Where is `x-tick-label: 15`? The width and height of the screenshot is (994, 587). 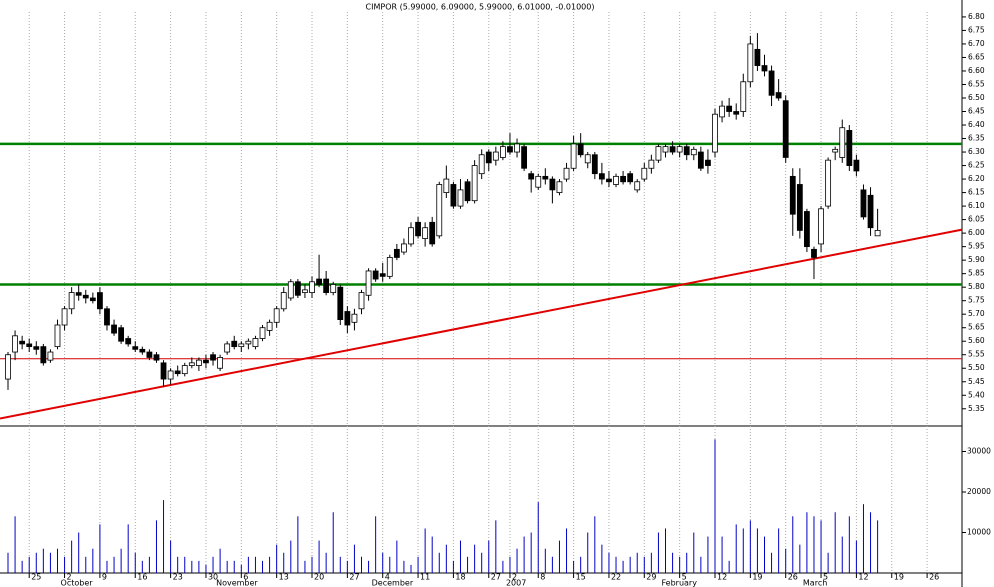
x-tick-label: 15 is located at coordinates (581, 577).